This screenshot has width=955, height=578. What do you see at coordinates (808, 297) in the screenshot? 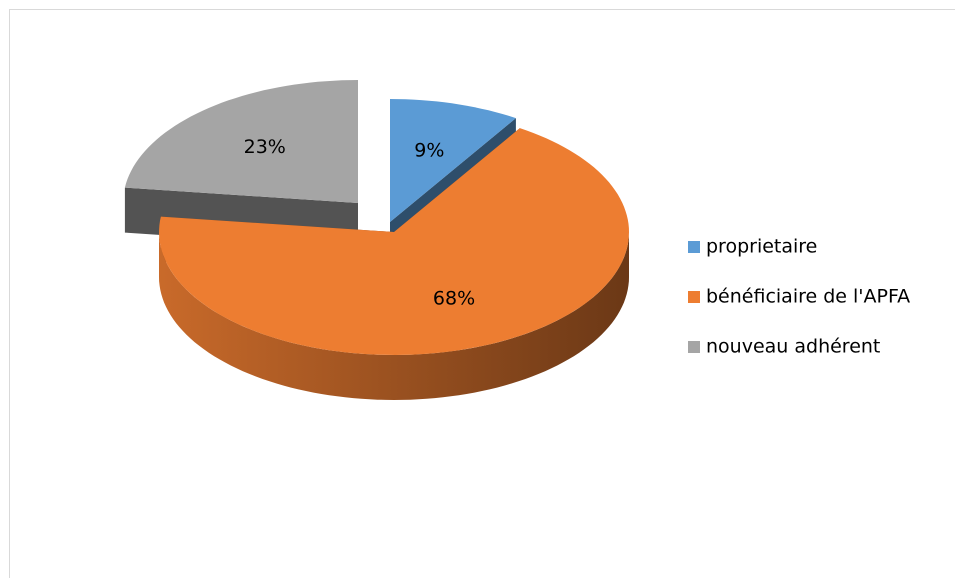
I see `legend-label: bénéficiaire de l'APFA` at bounding box center [808, 297].